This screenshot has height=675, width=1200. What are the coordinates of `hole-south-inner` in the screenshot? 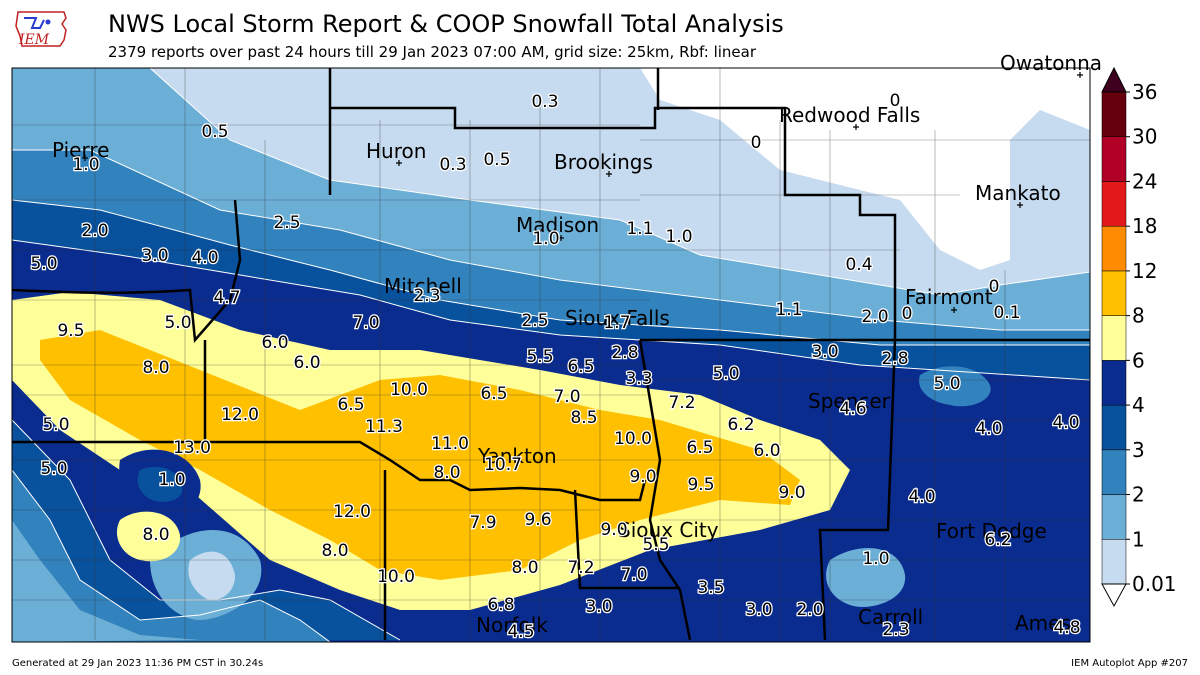 It's located at (212, 576).